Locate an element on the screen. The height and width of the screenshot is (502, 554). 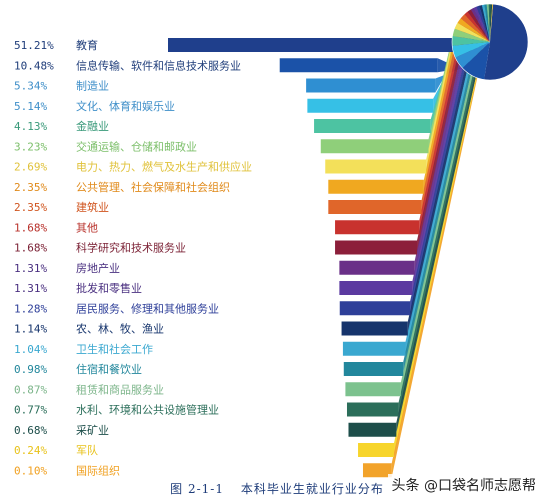
value-label-0: 51.21% is located at coordinates (34, 45).